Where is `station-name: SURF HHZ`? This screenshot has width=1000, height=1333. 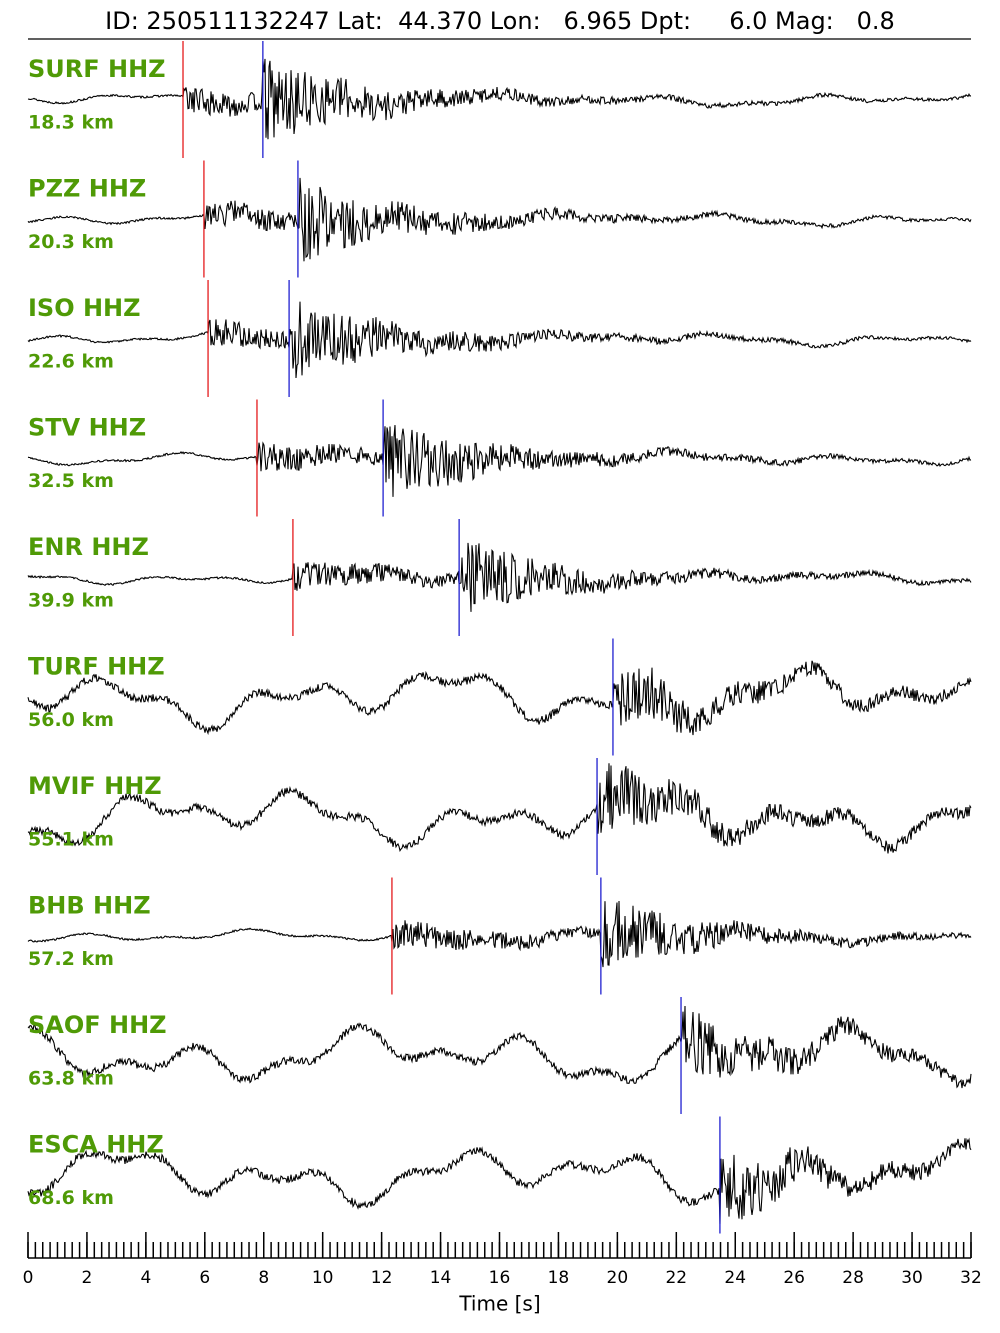
station-name: SURF HHZ is located at coordinates (97, 69).